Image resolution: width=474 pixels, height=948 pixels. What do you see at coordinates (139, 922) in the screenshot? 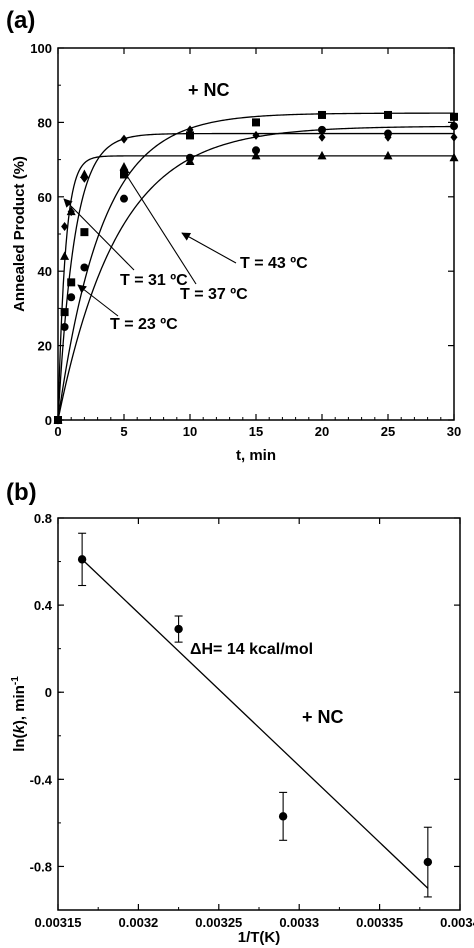
I see `panel-b-x-tick-label: 0.0032` at bounding box center [139, 922].